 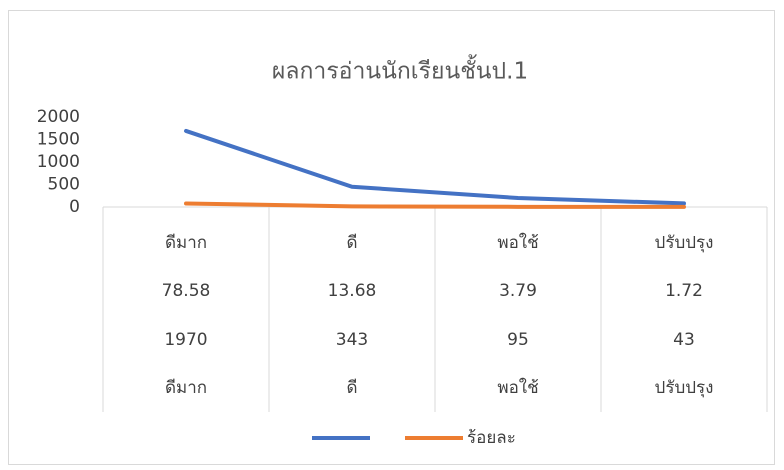 I want to click on table-value: 1.72, so click(x=684, y=291).